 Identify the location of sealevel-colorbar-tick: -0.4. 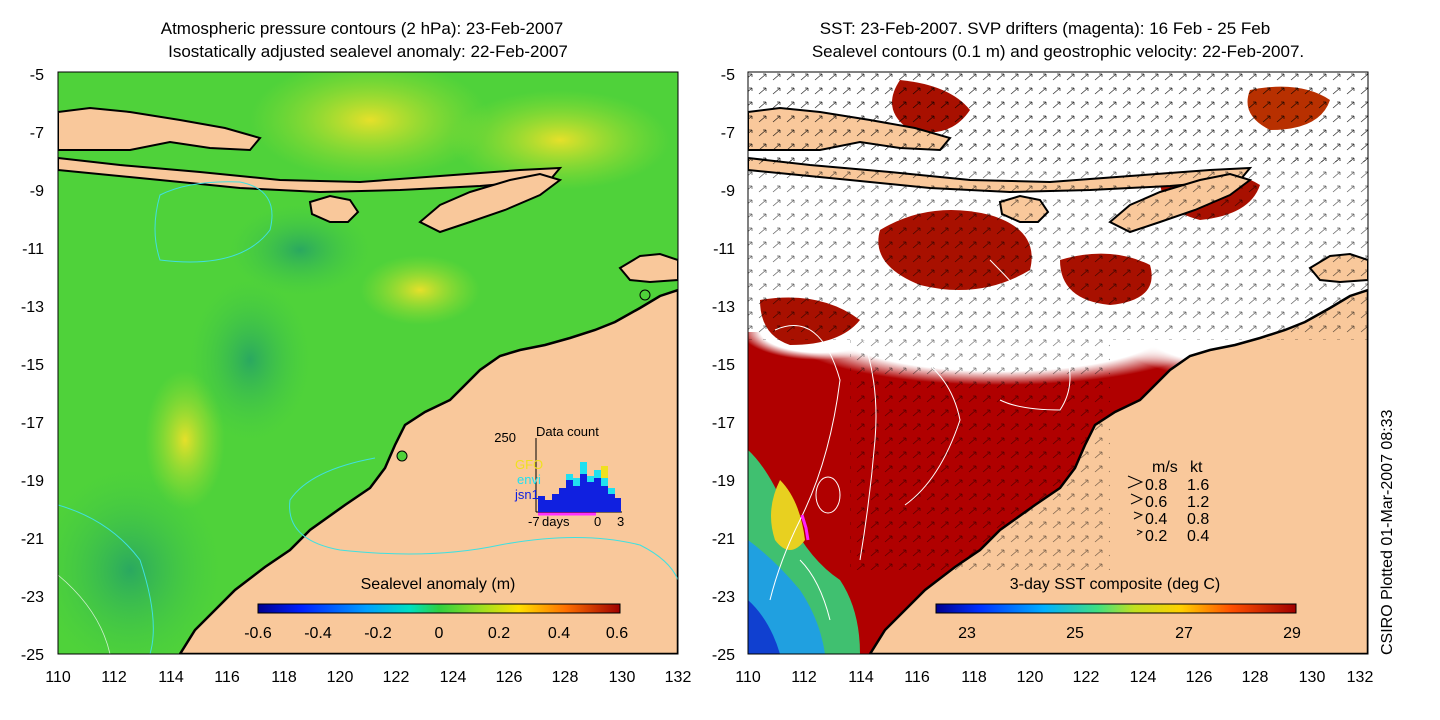
(318, 633).